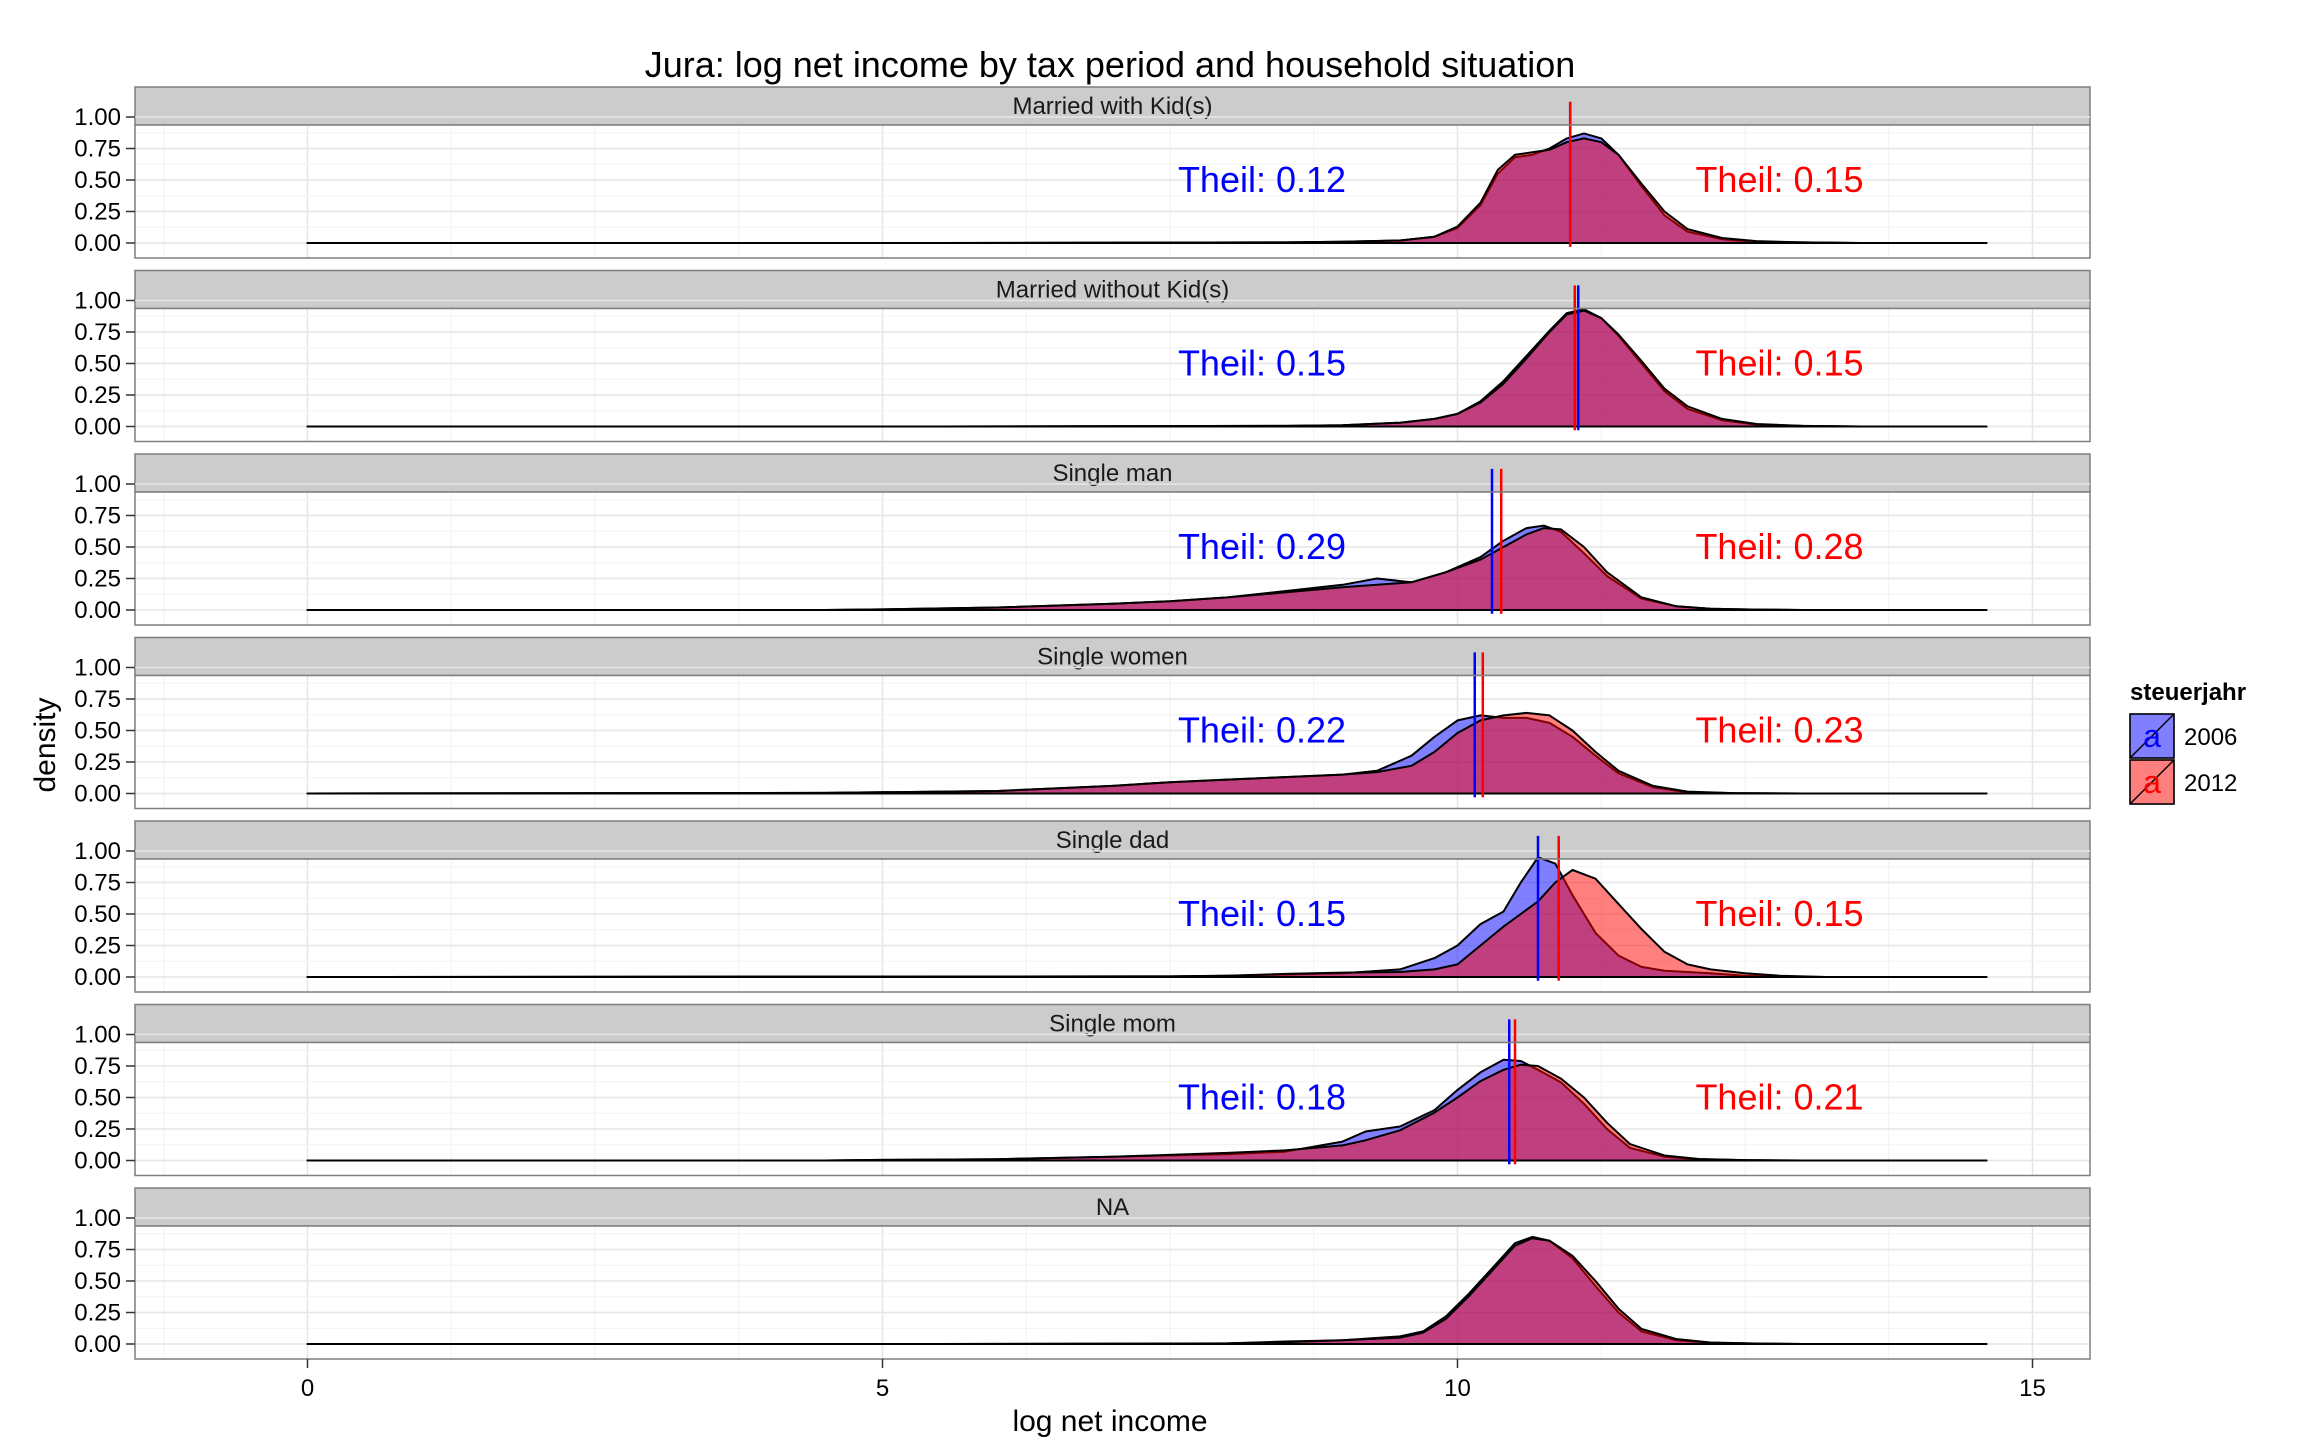 This screenshot has height=1445, width=2304. What do you see at coordinates (2210, 737) in the screenshot?
I see `legend-label: 2006` at bounding box center [2210, 737].